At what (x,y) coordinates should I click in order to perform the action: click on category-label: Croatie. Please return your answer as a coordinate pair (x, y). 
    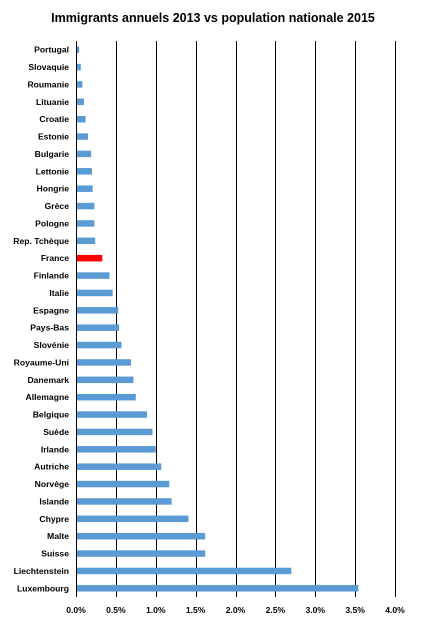
    Looking at the image, I should click on (54, 119).